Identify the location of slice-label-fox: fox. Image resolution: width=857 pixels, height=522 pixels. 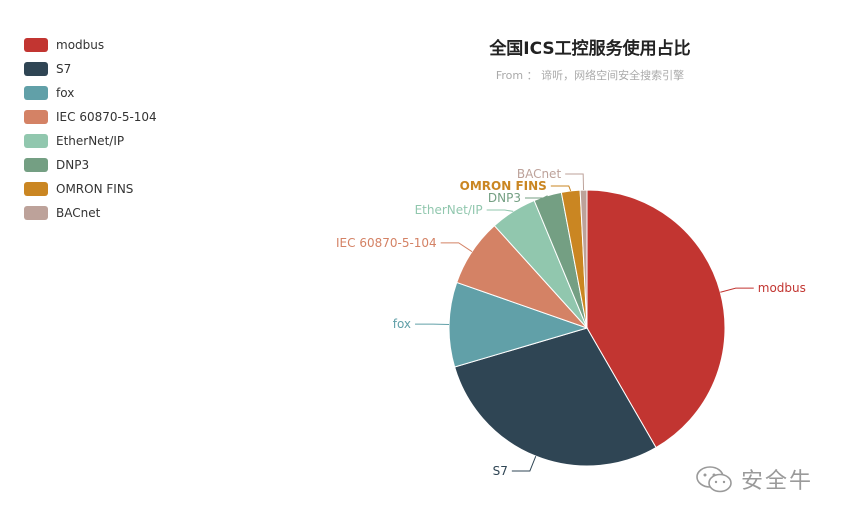
(402, 324).